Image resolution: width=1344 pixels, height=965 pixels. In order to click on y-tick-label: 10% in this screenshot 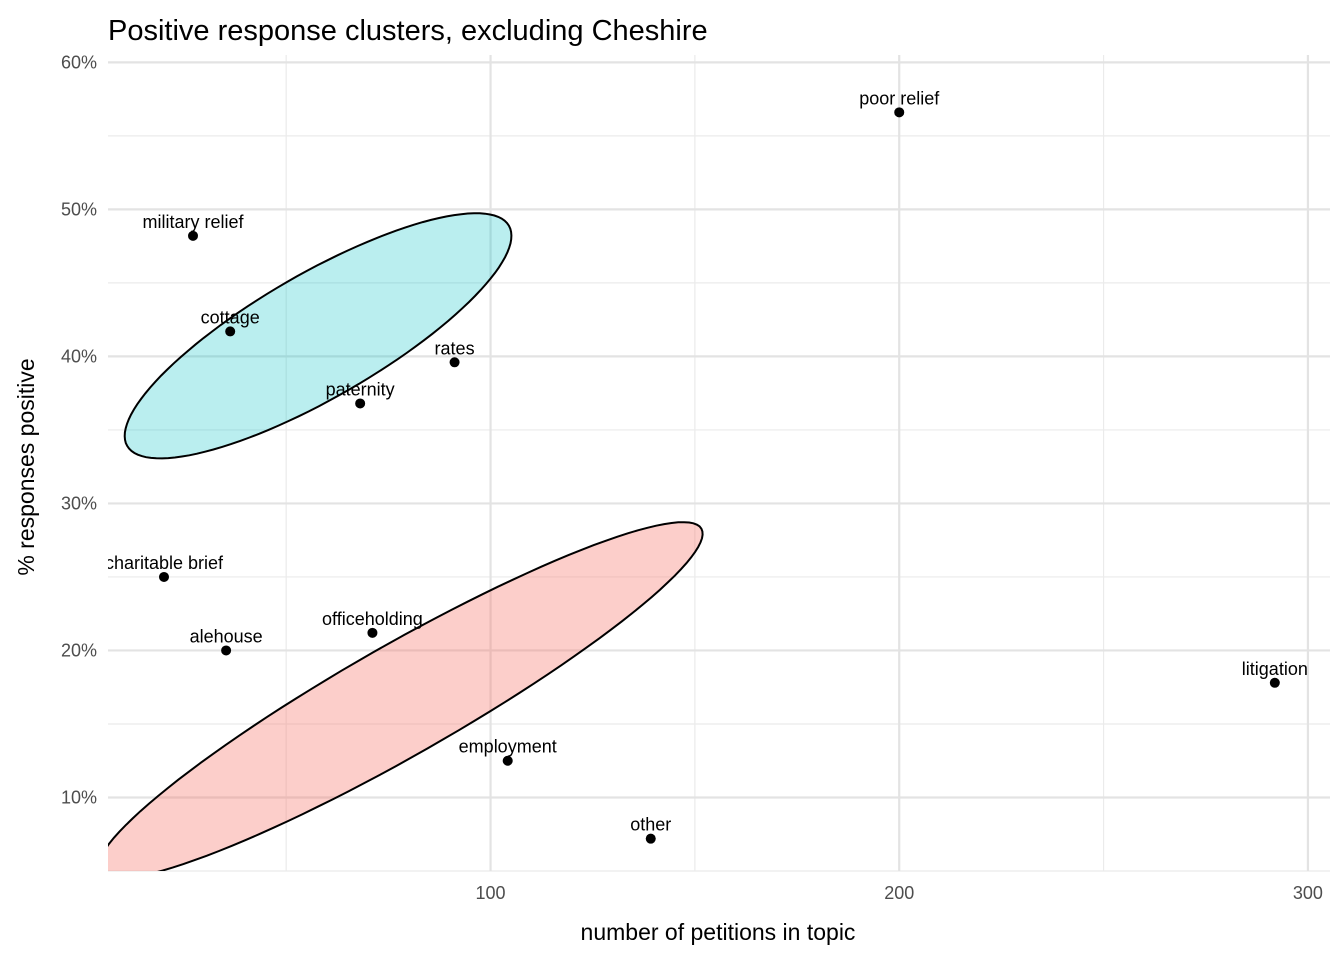, I will do `click(79, 797)`.